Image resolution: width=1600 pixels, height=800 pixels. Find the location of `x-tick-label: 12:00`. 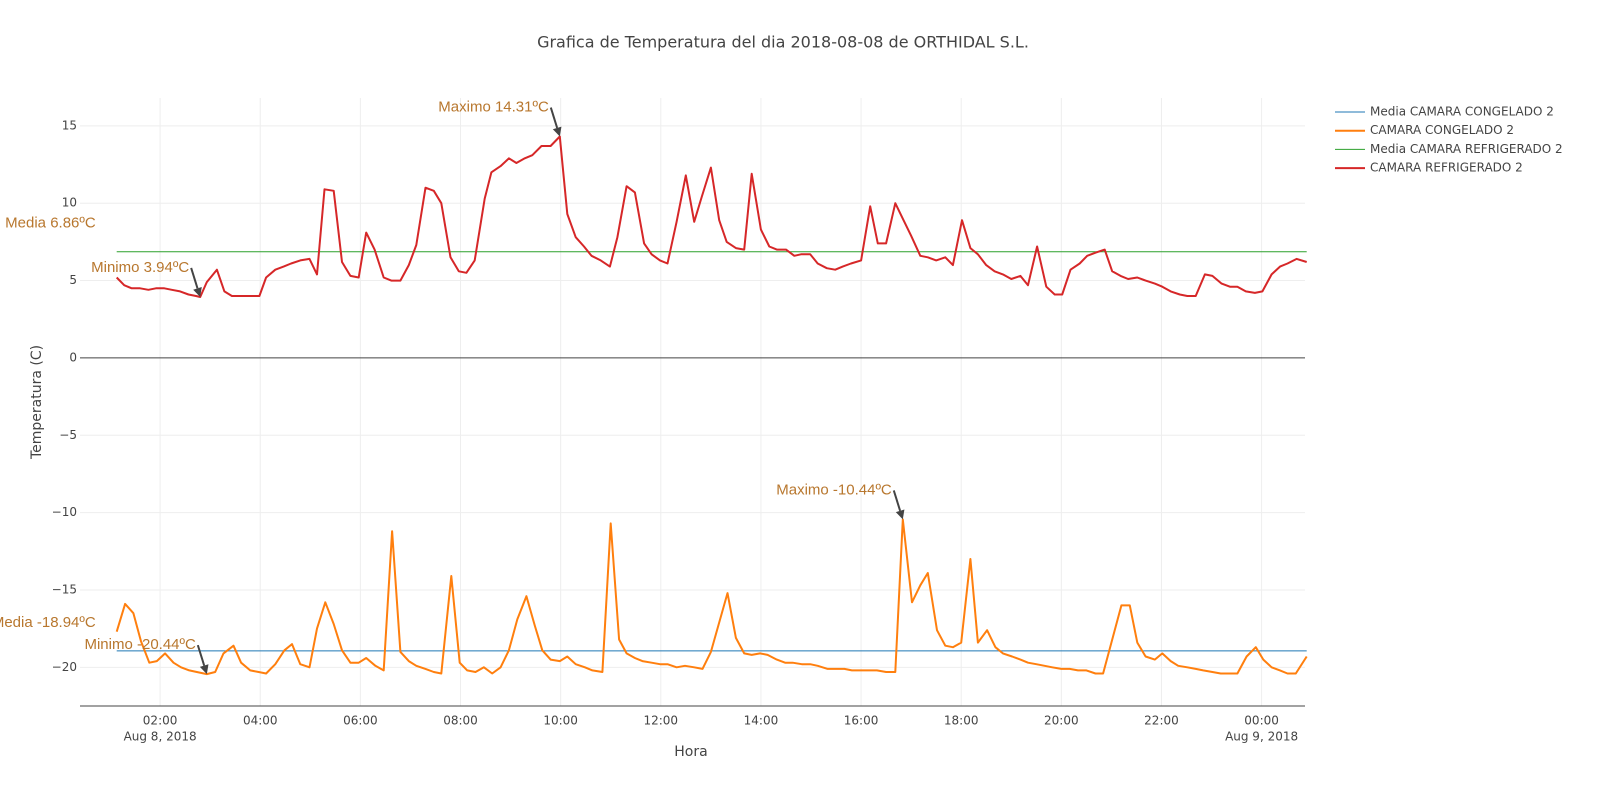

x-tick-label: 12:00 is located at coordinates (660, 721).